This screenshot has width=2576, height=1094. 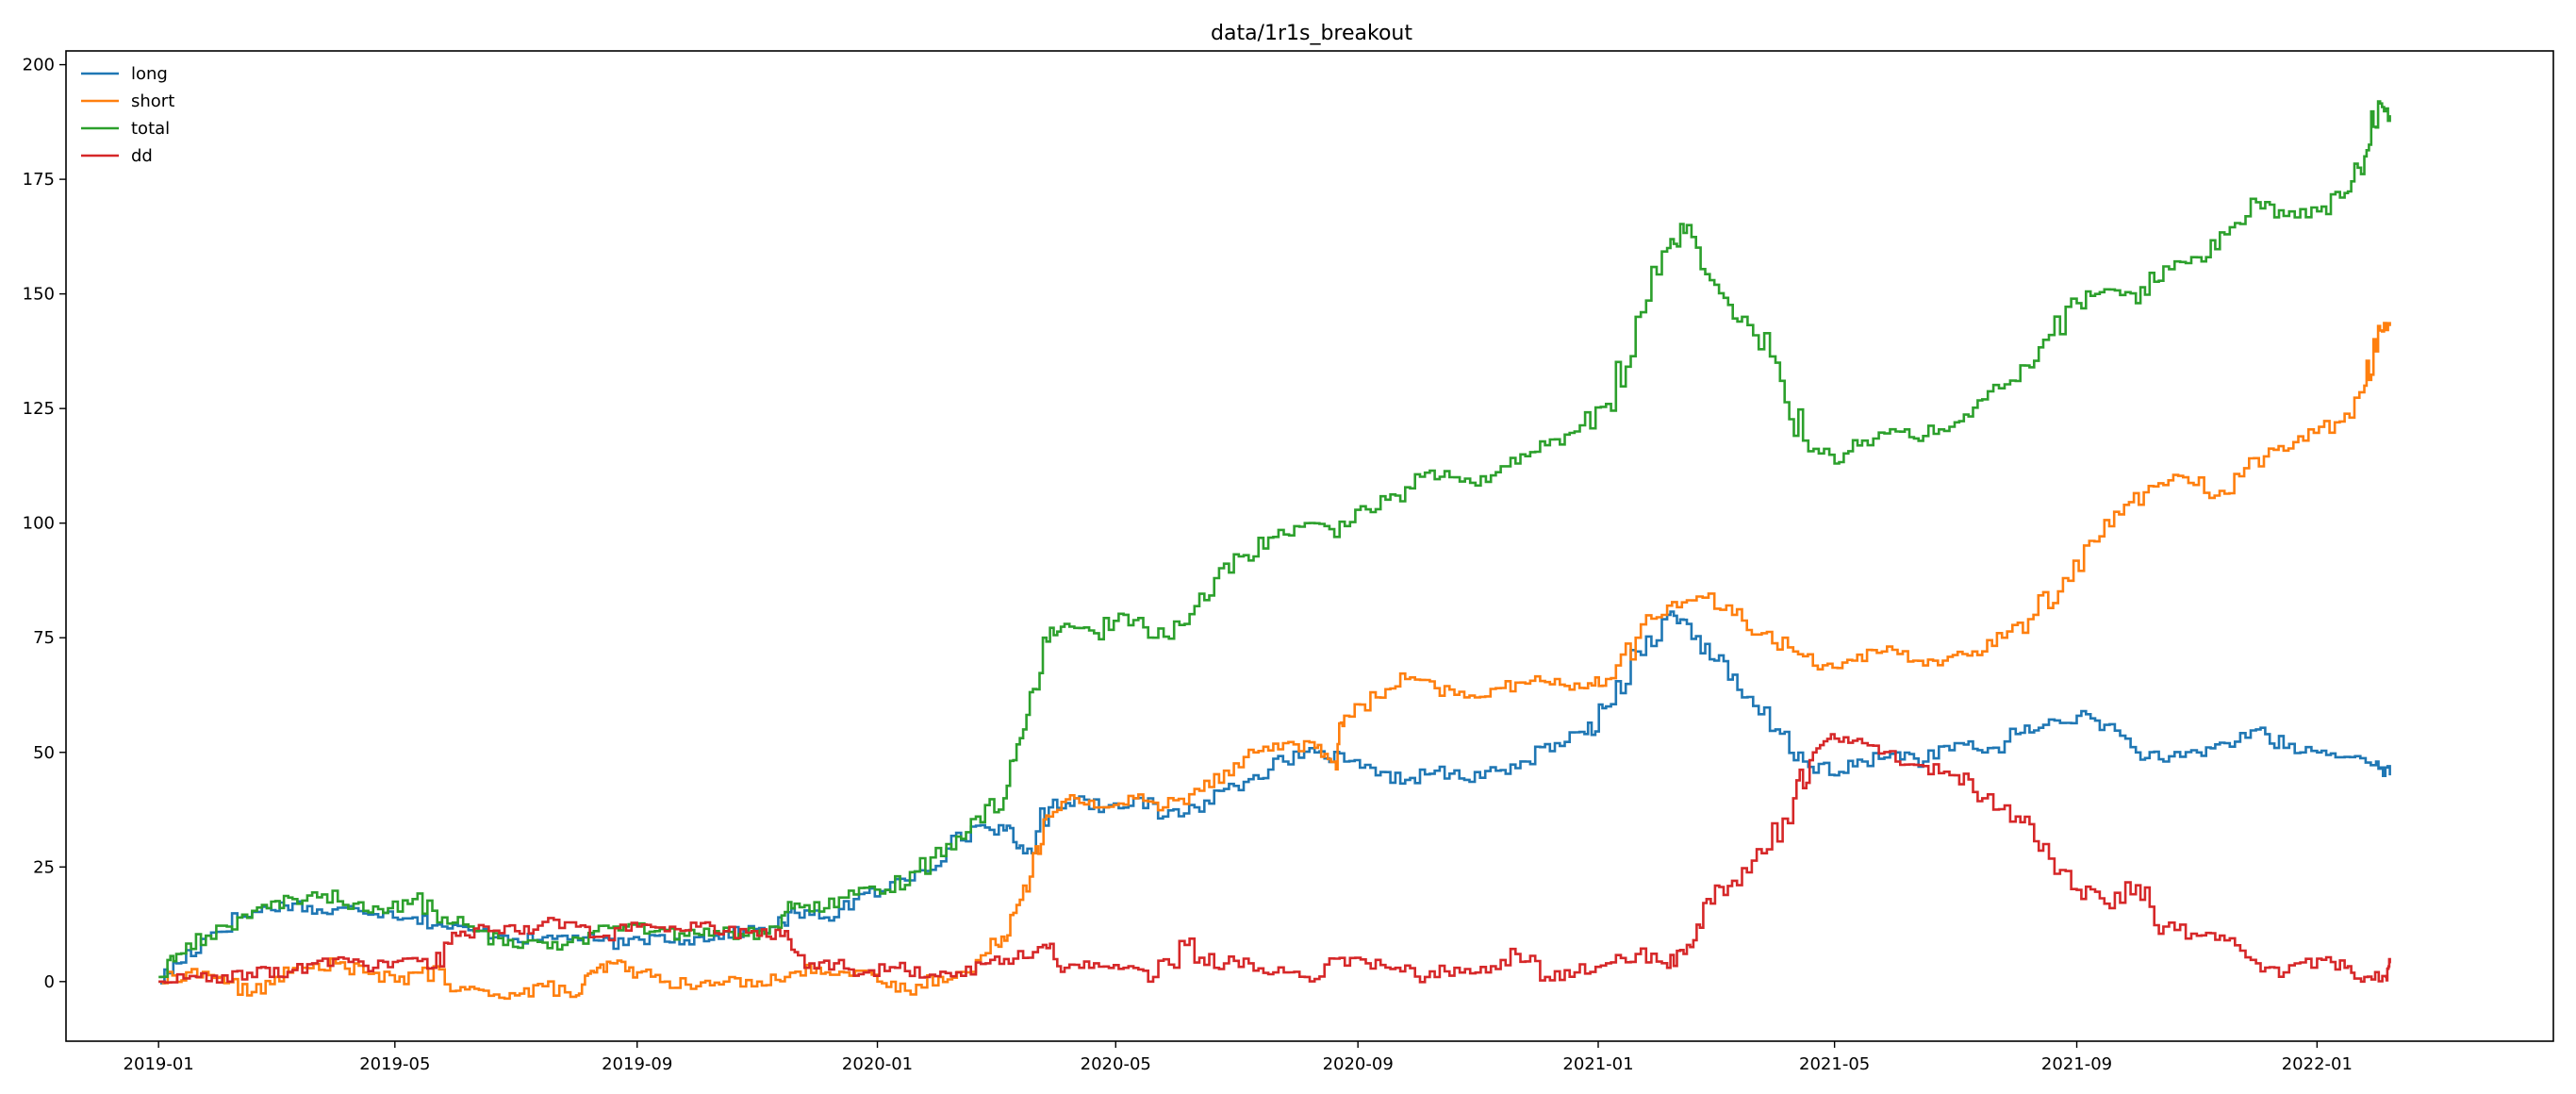 What do you see at coordinates (44, 638) in the screenshot?
I see `y-tick-label: 75` at bounding box center [44, 638].